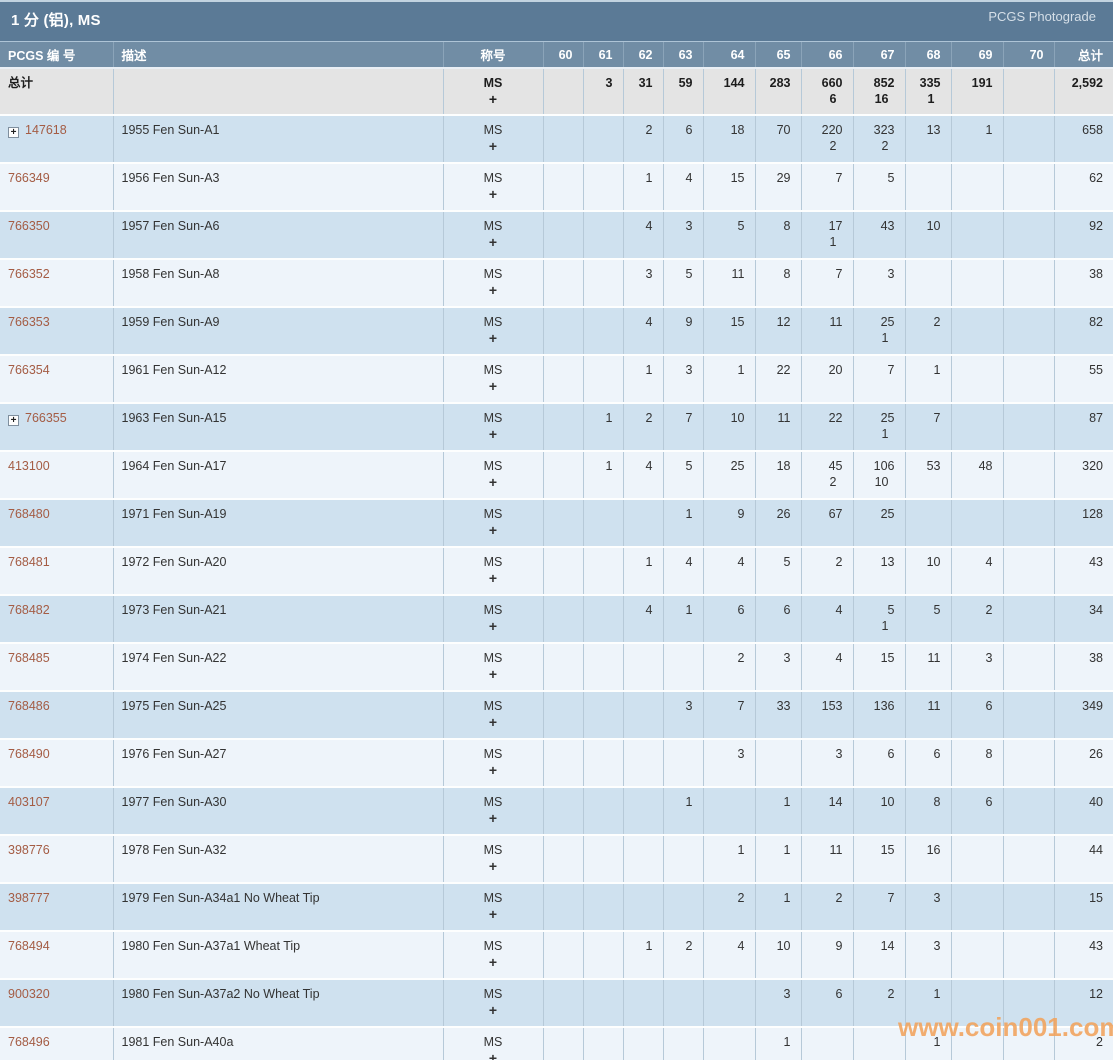  Describe the element at coordinates (928, 859) in the screenshot. I see `grade-68-count-cell: 16` at that location.